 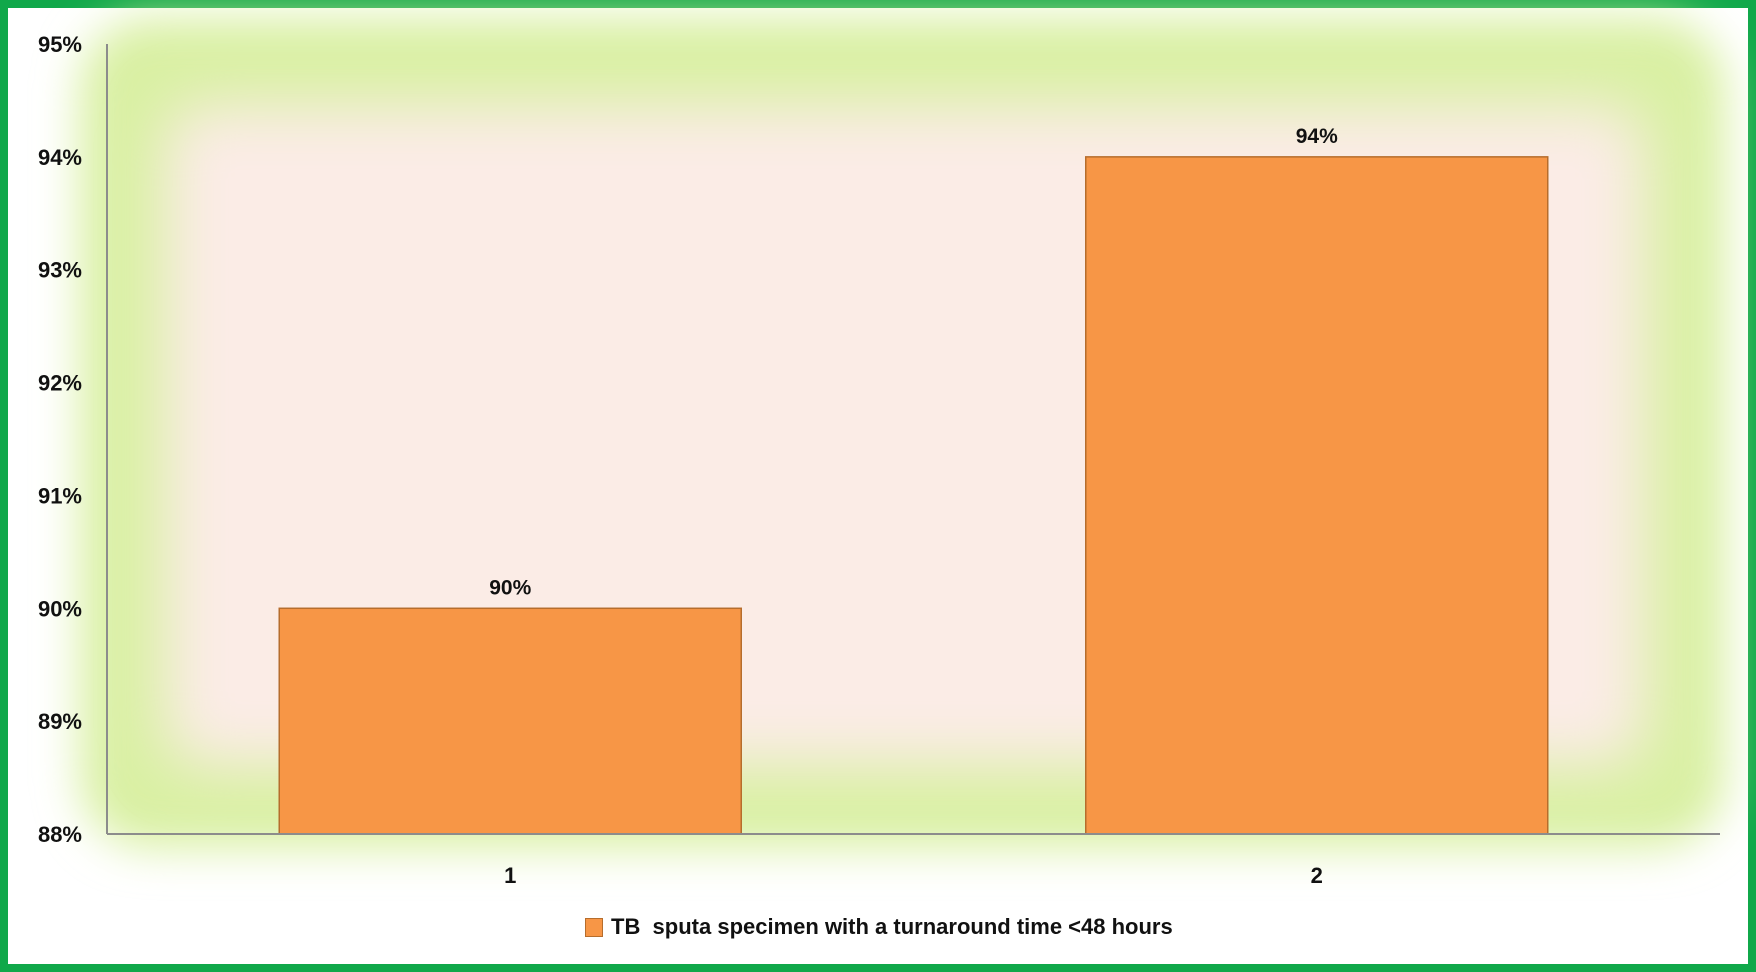 What do you see at coordinates (60, 270) in the screenshot?
I see `y-tick-label: 93%` at bounding box center [60, 270].